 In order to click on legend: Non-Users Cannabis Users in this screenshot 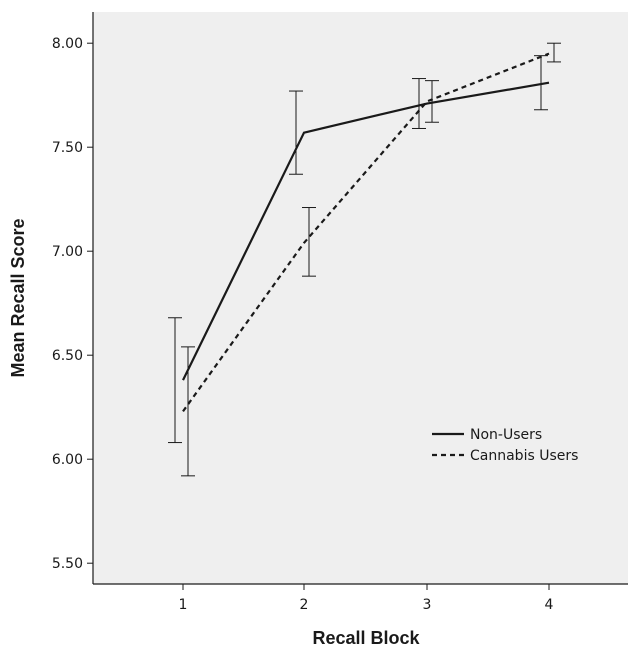, I will do `click(505, 445)`.